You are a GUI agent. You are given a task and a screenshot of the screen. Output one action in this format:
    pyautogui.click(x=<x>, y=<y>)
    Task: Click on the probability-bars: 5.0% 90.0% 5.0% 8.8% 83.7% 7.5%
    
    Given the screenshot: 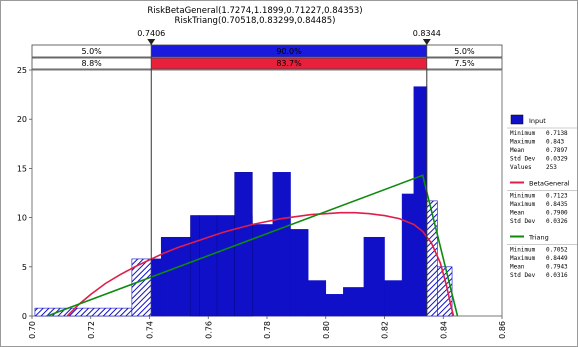 What is the action you would take?
    pyautogui.click(x=267, y=57)
    